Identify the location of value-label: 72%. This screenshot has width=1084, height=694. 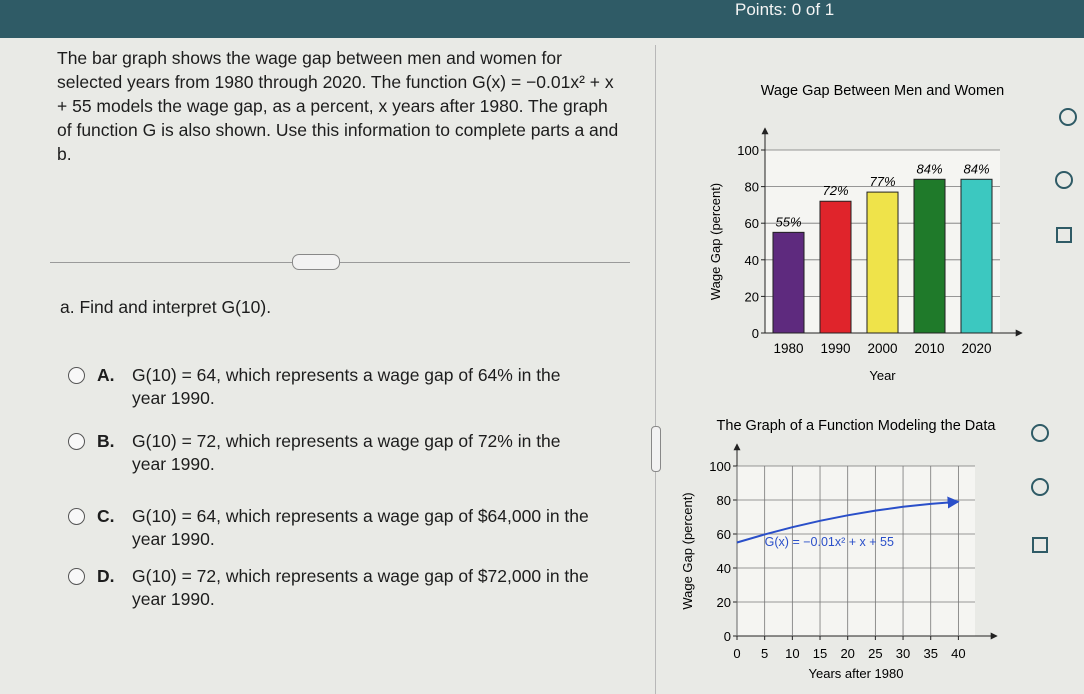
(835, 190).